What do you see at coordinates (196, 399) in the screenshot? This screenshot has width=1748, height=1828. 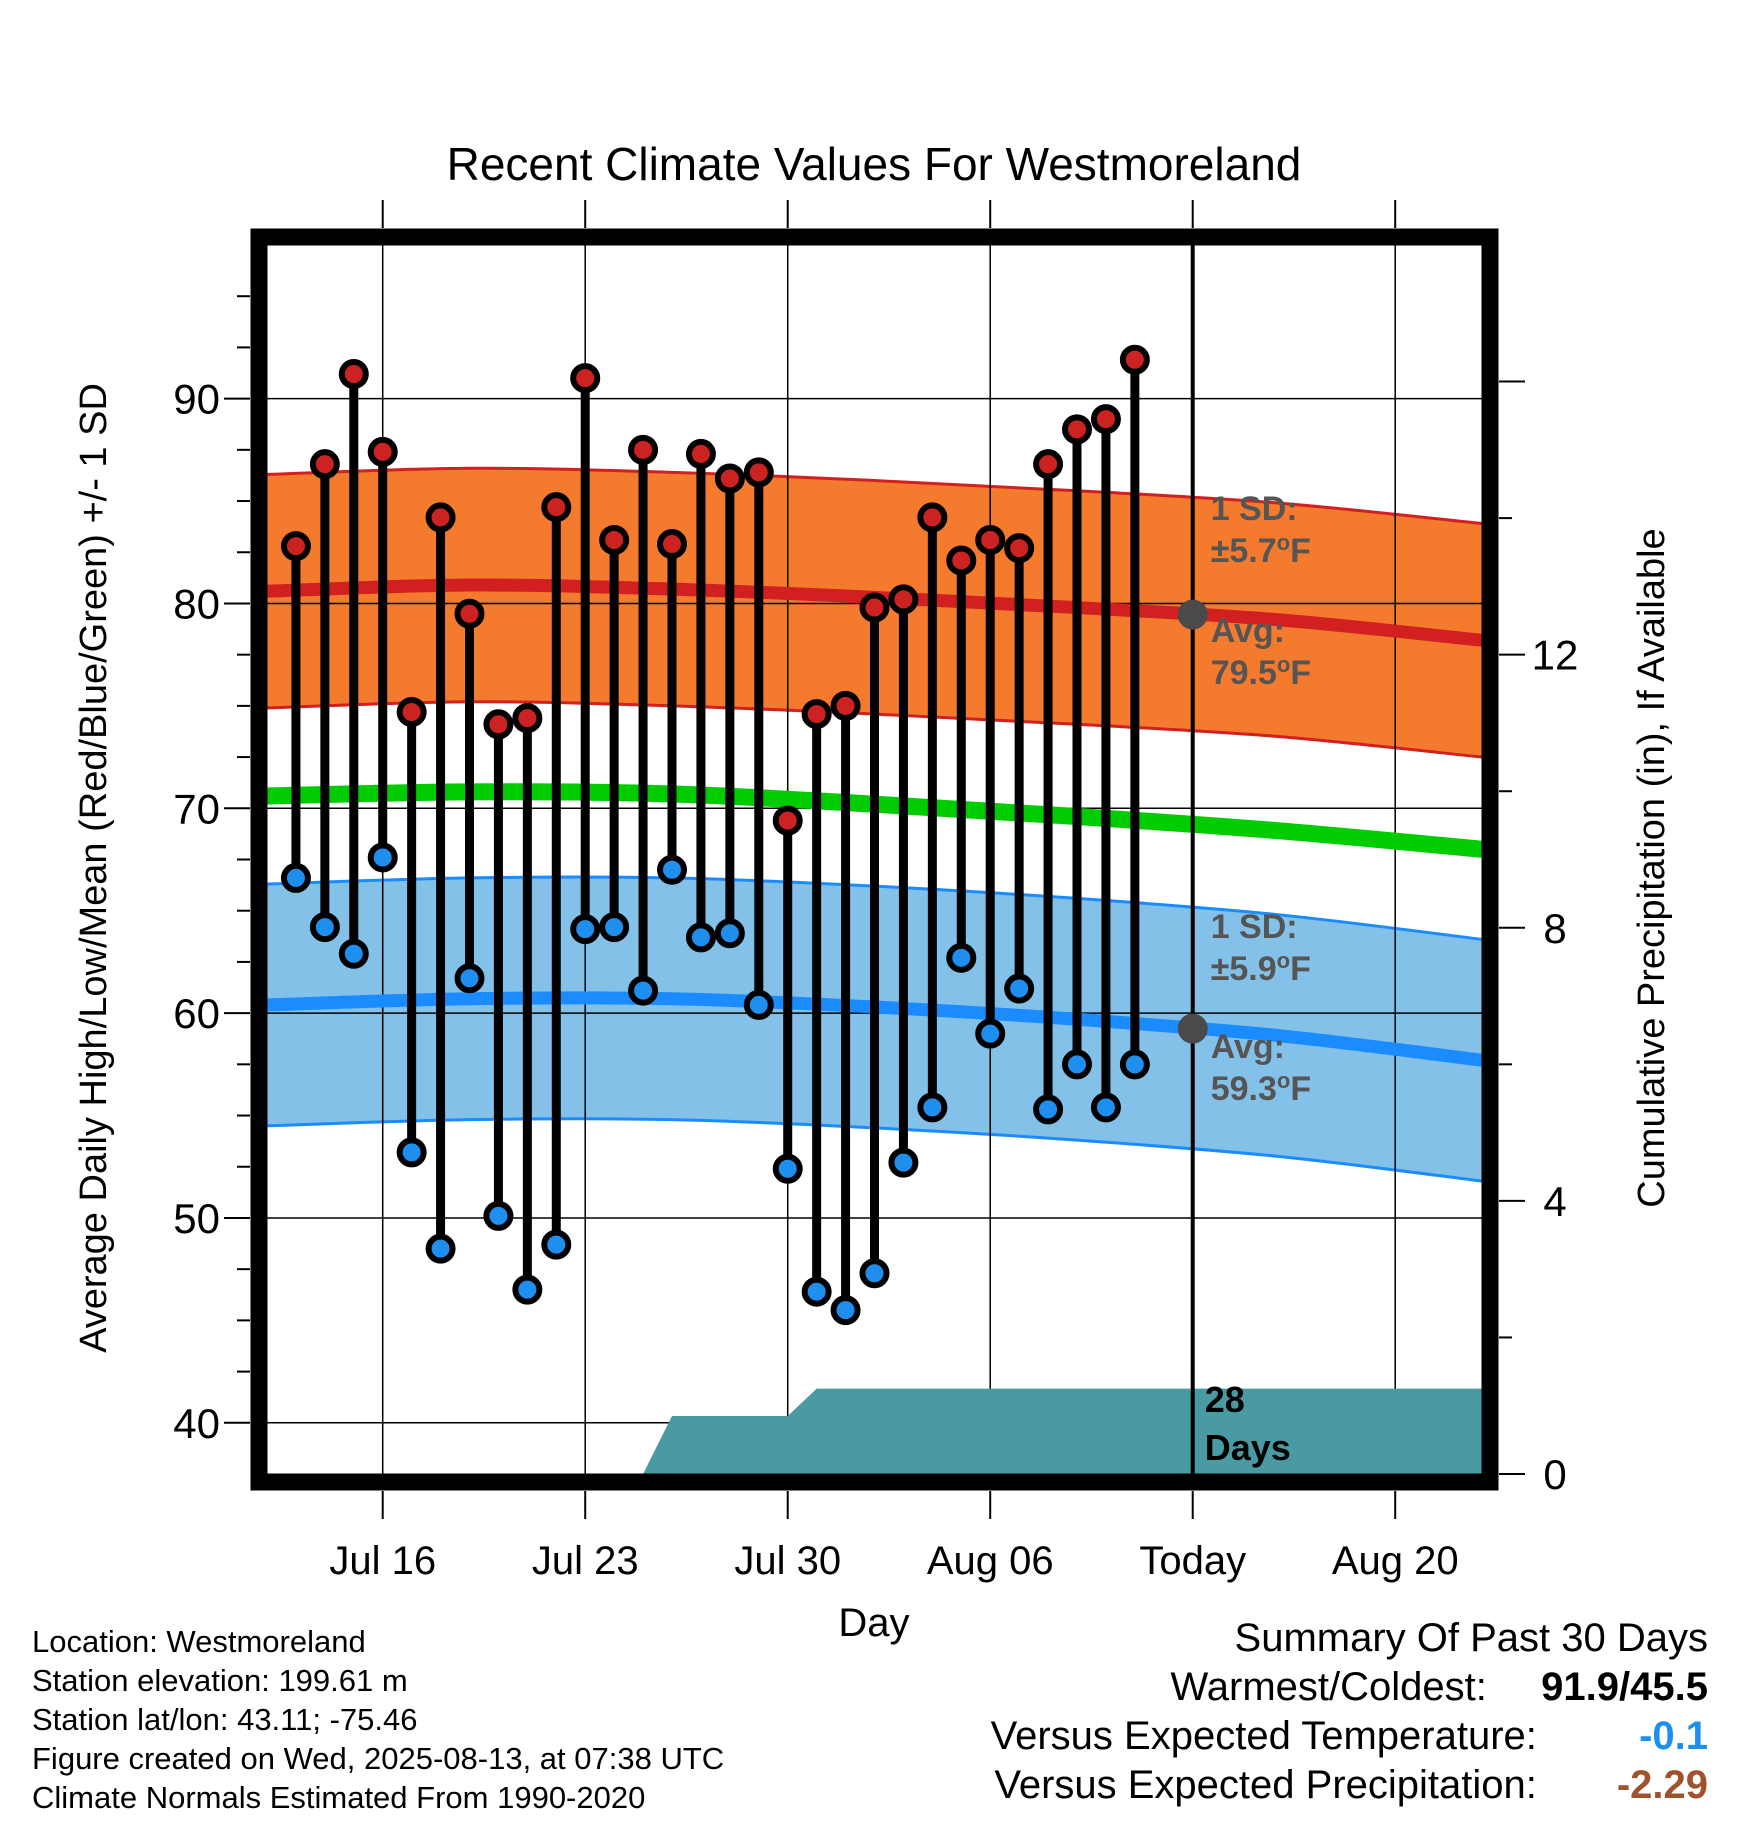 I see `y-tick-label: 90` at bounding box center [196, 399].